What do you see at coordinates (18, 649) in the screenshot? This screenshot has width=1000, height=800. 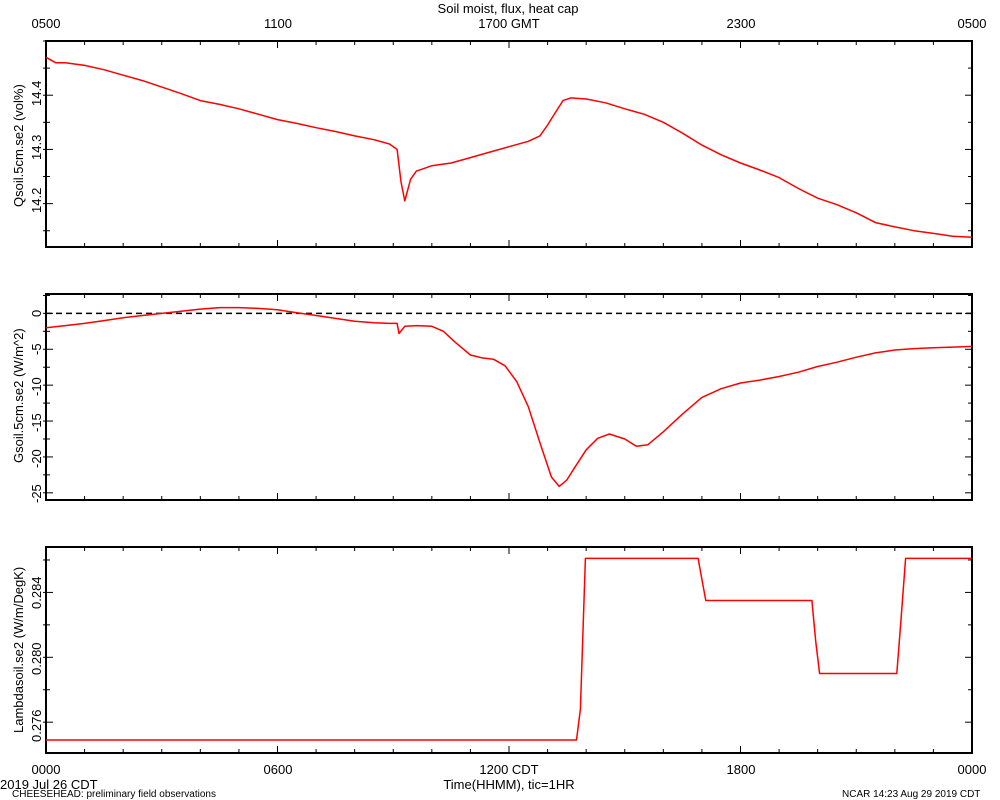 I see `panel3-ylabel: Lambdasoil.se2 (W/m/DegK)` at bounding box center [18, 649].